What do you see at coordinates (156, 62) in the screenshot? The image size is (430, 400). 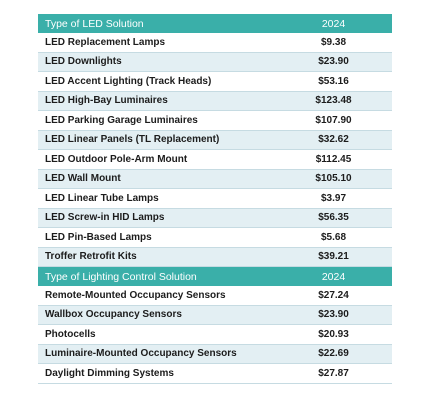 I see `solution-name: LED Downlights` at bounding box center [156, 62].